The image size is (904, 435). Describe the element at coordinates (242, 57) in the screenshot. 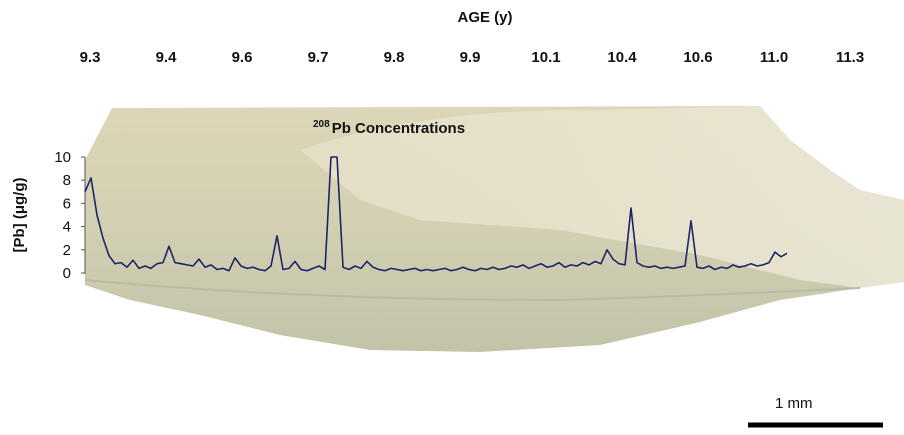

I see `top-tick-label: 9.6` at that location.